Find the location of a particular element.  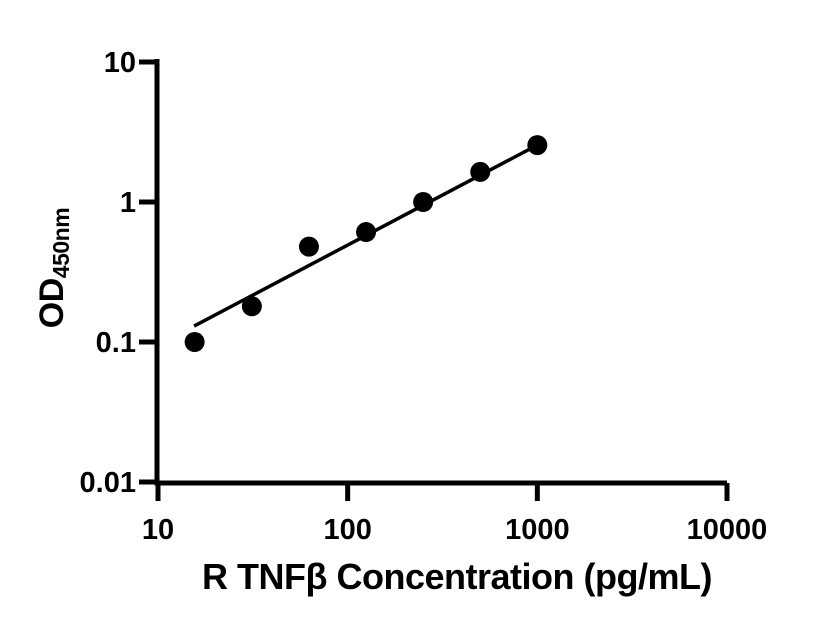

y-tick-label: 0.1 is located at coordinates (116, 343).